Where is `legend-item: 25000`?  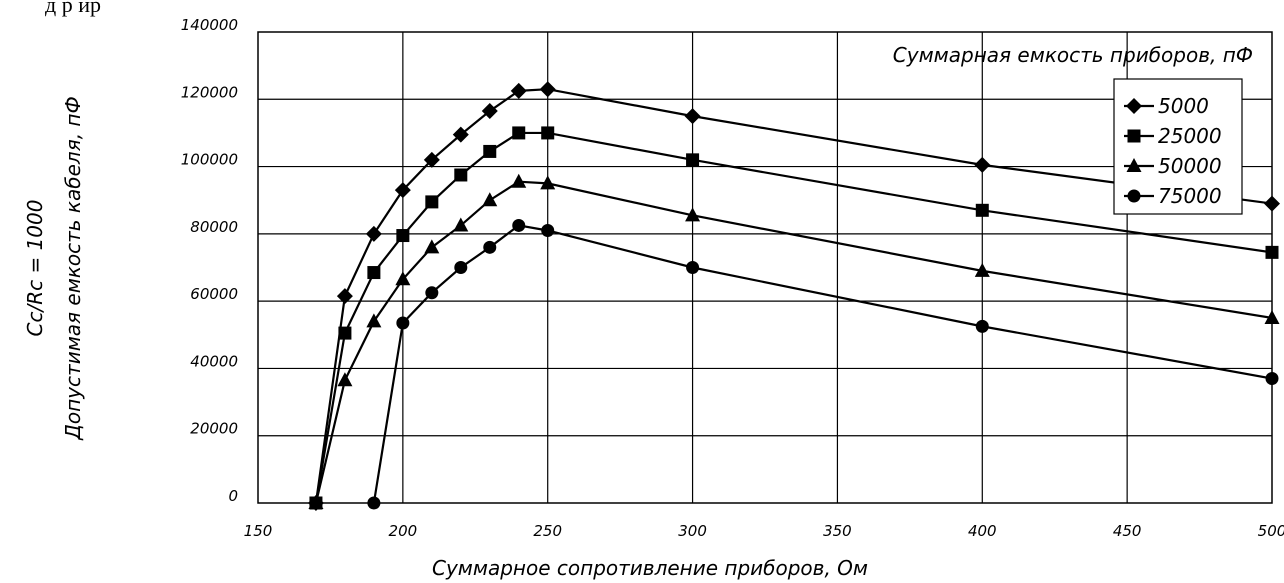 legend-item: 25000 is located at coordinates (1173, 136).